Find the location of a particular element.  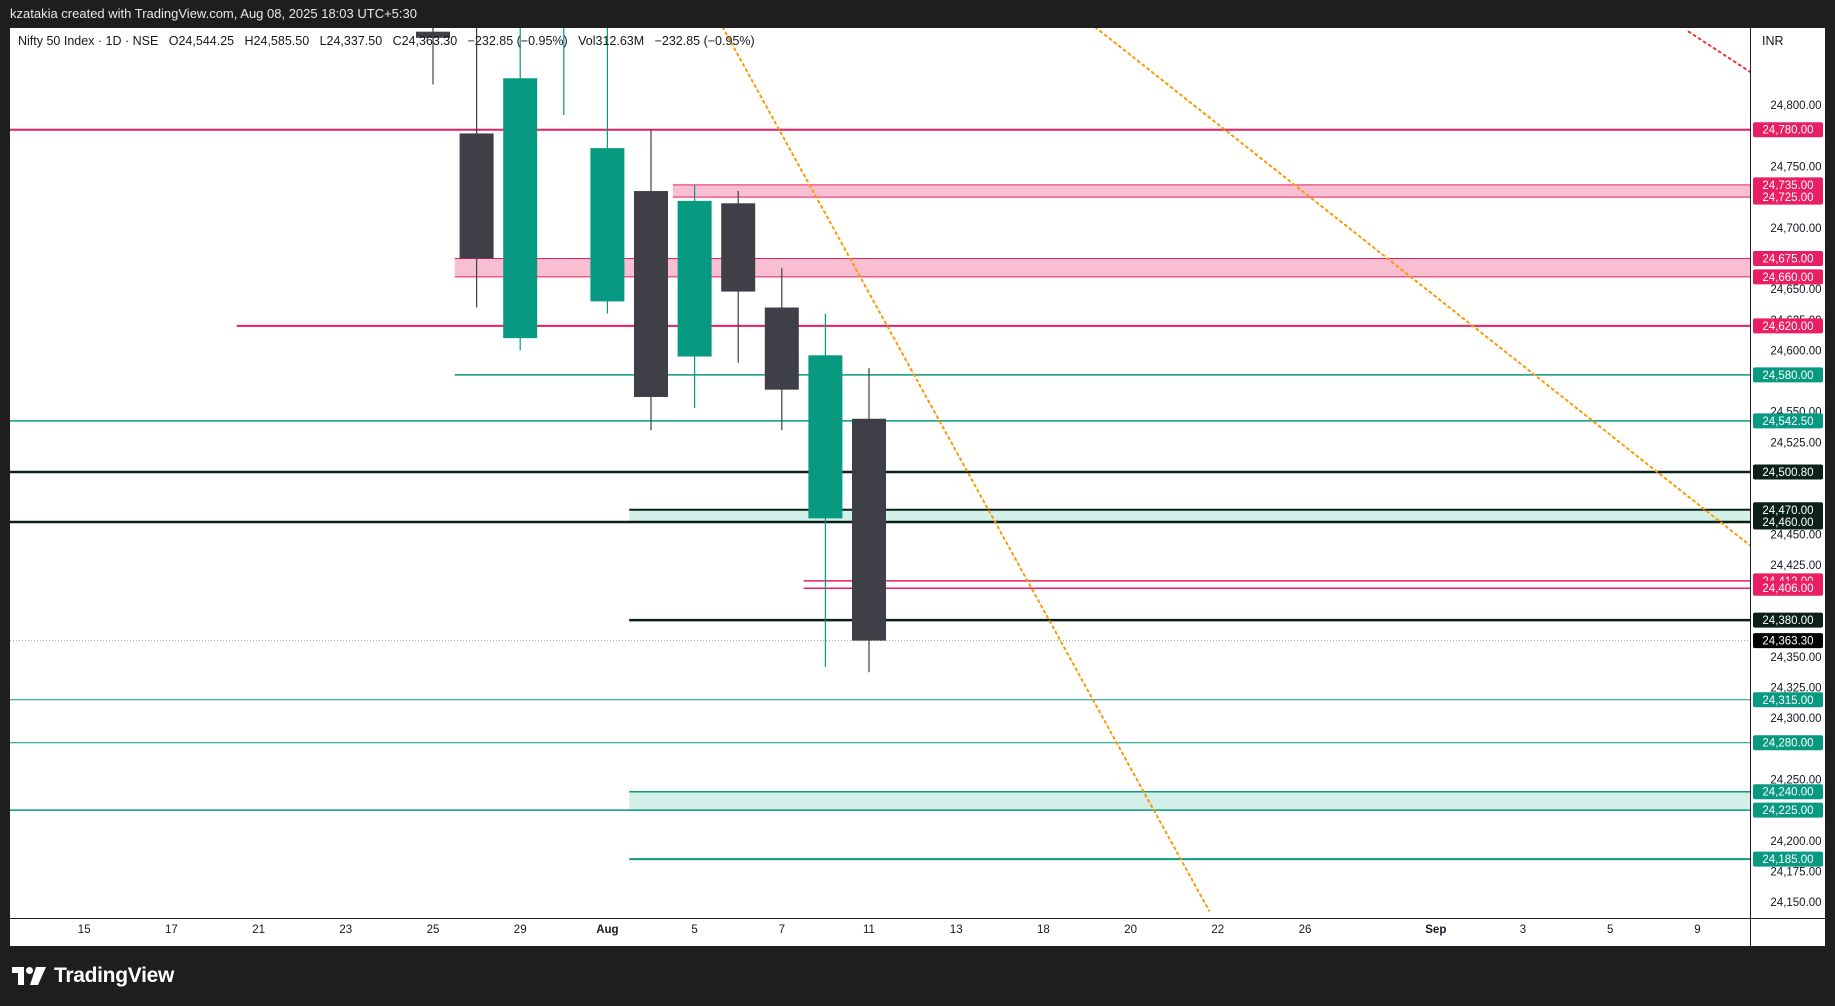

y-tick-label: 24,525.00 is located at coordinates (1795, 443).